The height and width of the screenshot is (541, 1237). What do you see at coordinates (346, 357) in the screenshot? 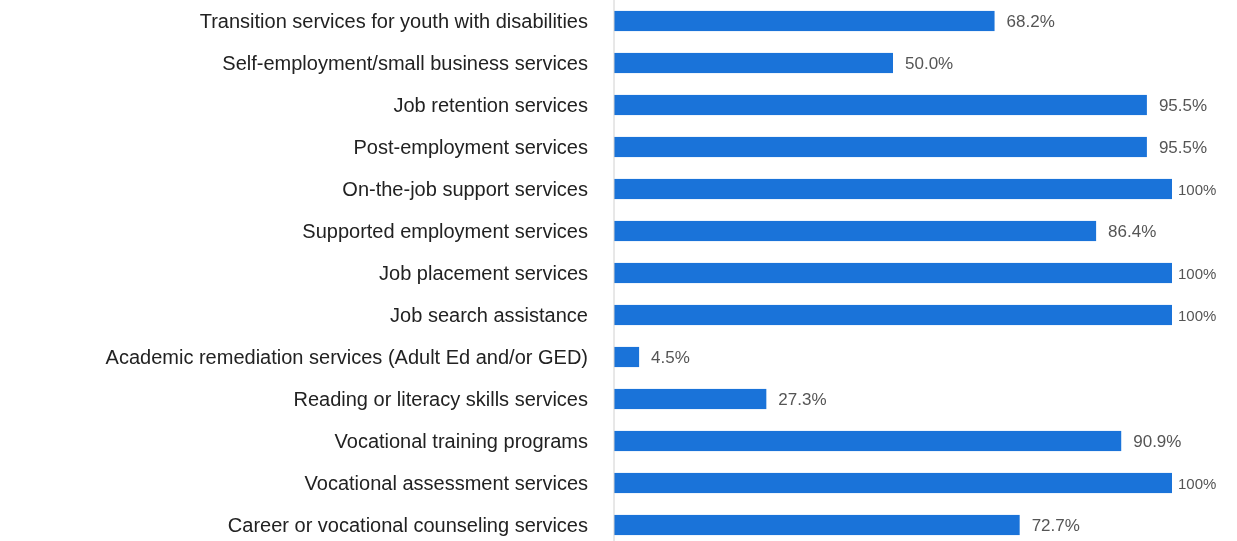
I see `y-tick-label: Academic remediation services (Adult Ed and/or GED)` at bounding box center [346, 357].